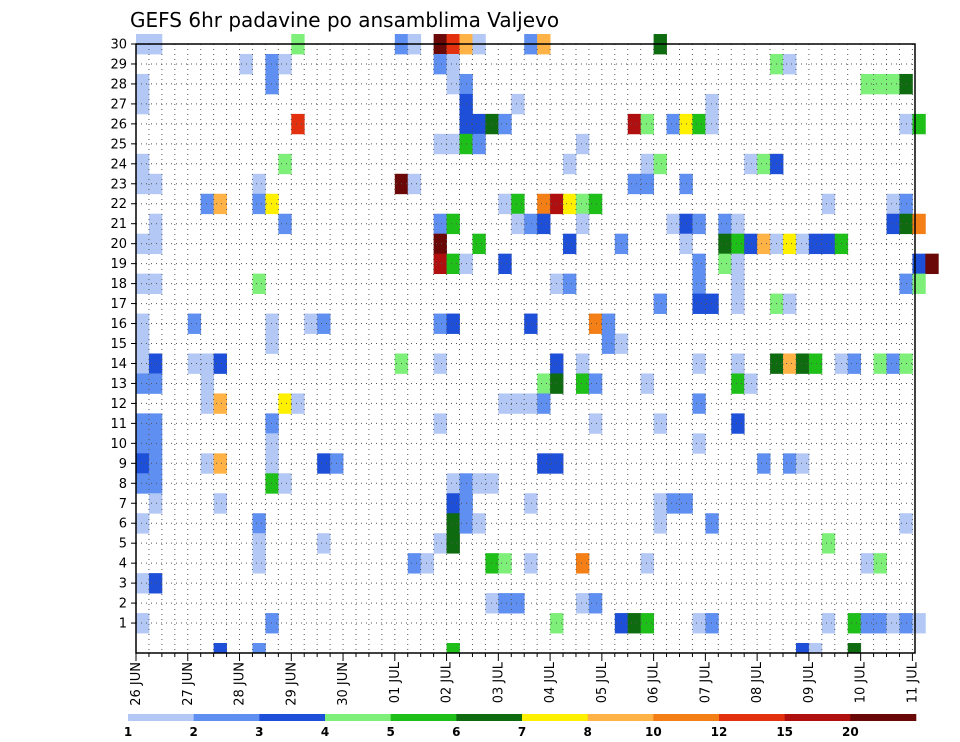 Image resolution: width=960 pixels, height=742 pixels. I want to click on colorbar-label: 4, so click(325, 732).